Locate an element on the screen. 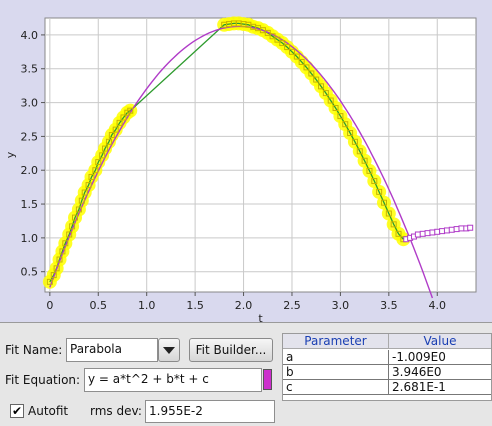  chevron-down-icon is located at coordinates (169, 350).